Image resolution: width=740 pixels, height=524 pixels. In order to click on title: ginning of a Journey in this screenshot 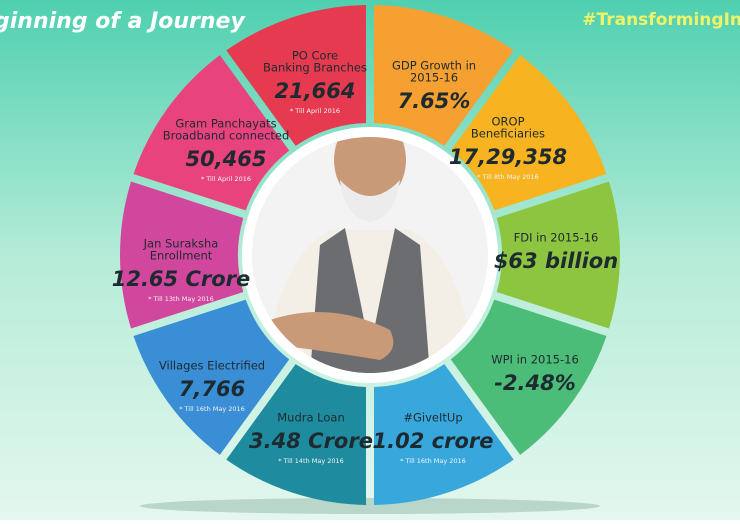, I will do `click(123, 21)`.